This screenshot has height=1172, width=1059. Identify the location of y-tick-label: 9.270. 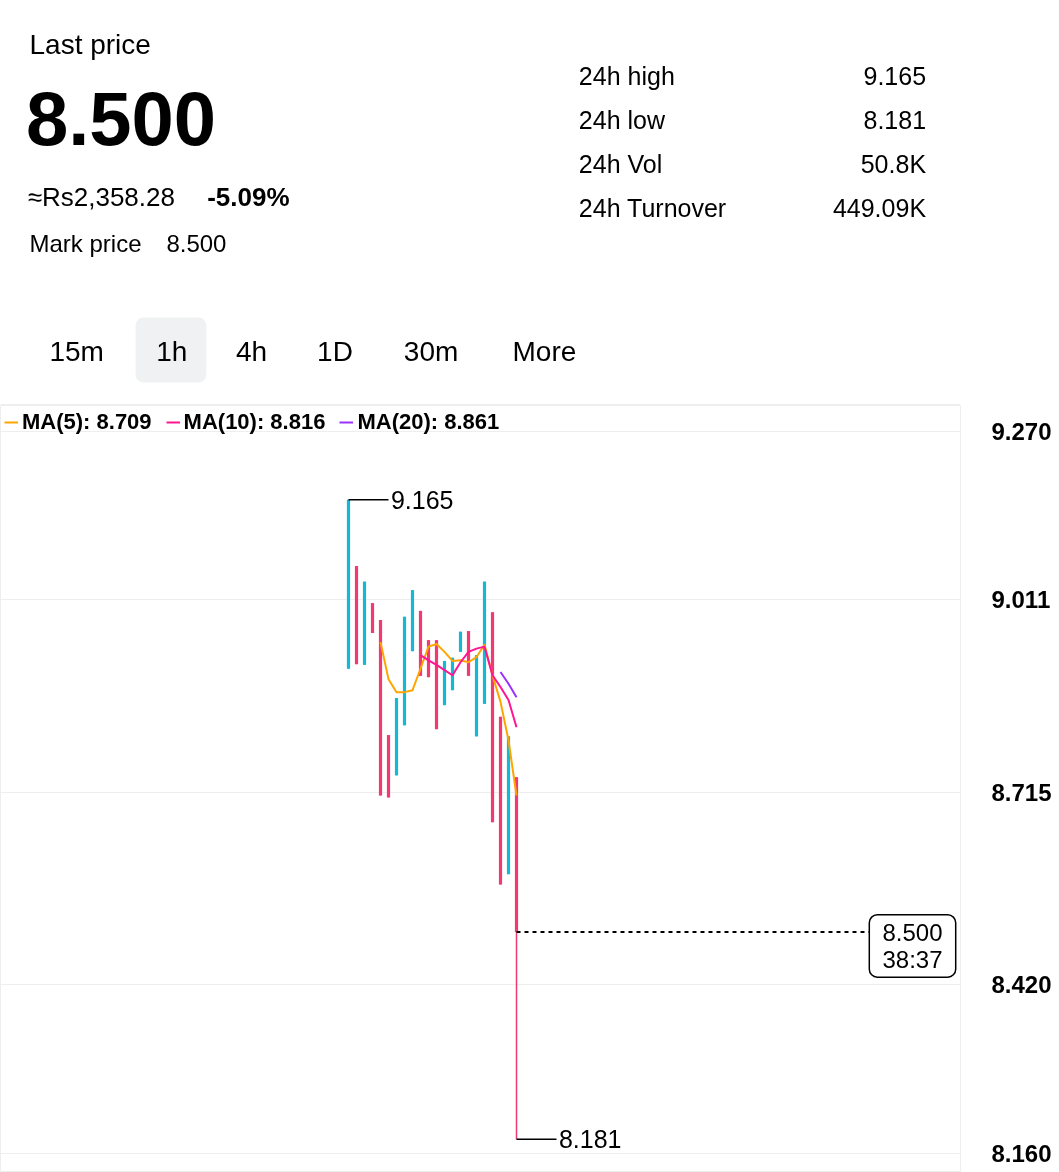
(1021, 431).